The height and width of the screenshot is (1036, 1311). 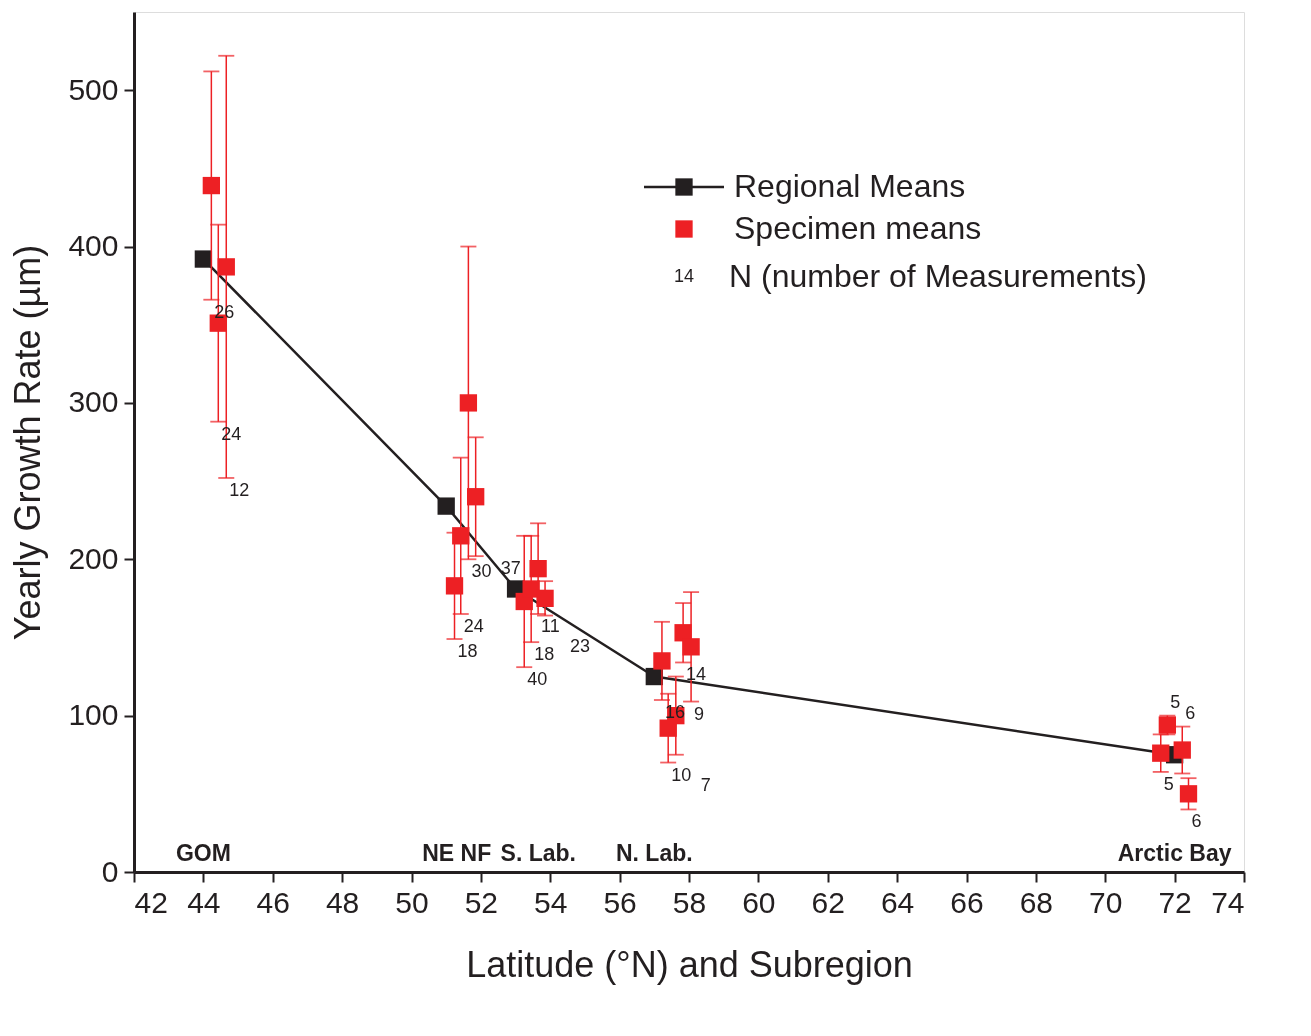 I want to click on y-tick-label: 200, so click(x=93, y=558).